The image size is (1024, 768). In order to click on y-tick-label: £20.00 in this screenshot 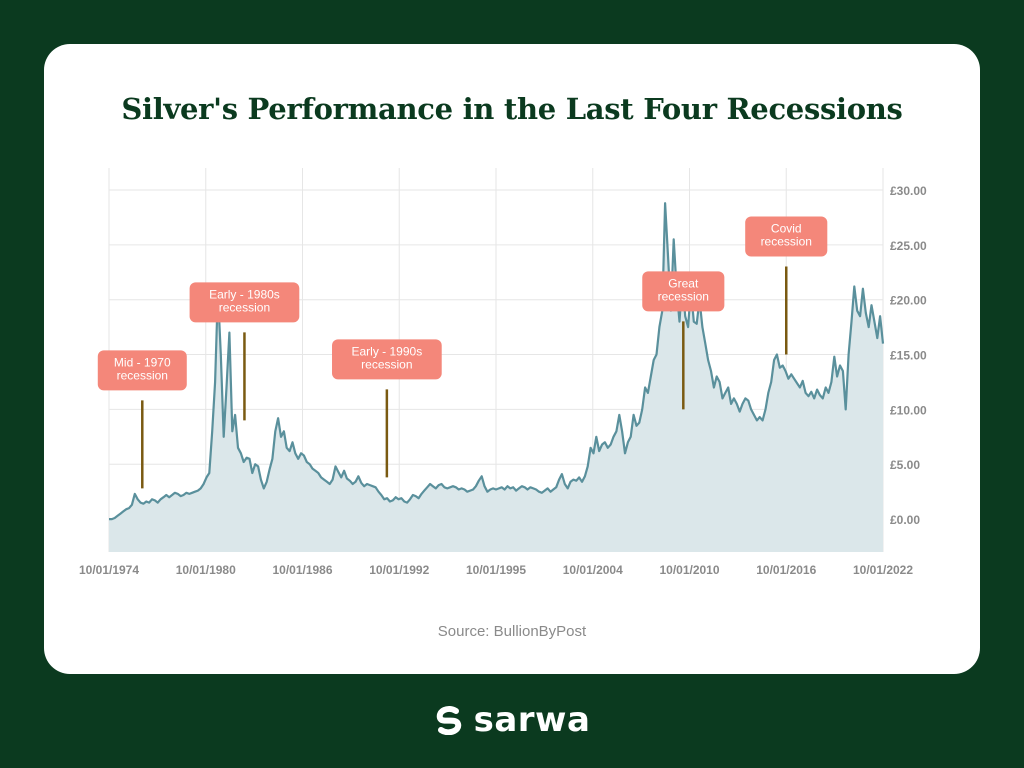, I will do `click(908, 301)`.